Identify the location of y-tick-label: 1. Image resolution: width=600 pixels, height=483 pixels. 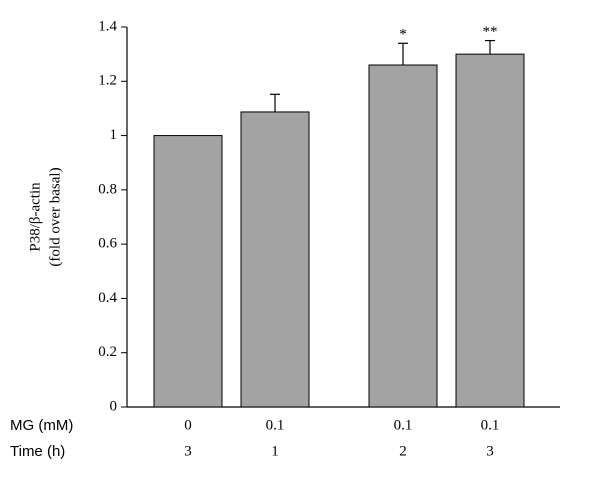
(114, 135).